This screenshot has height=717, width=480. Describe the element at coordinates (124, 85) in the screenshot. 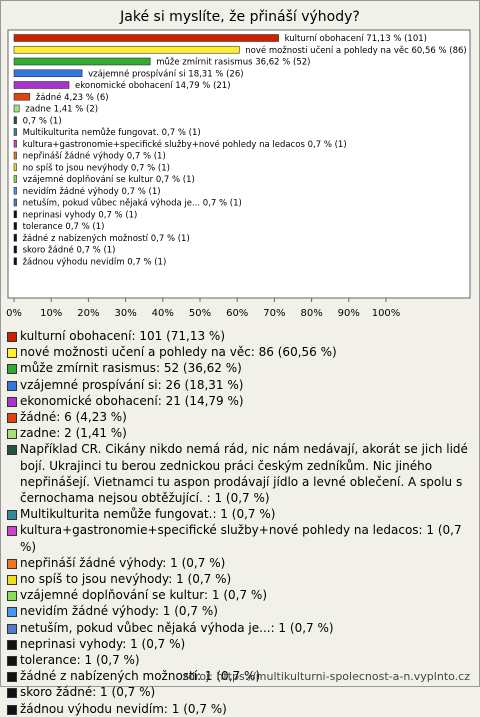

I see `category-label: ekonomické obohacení` at that location.